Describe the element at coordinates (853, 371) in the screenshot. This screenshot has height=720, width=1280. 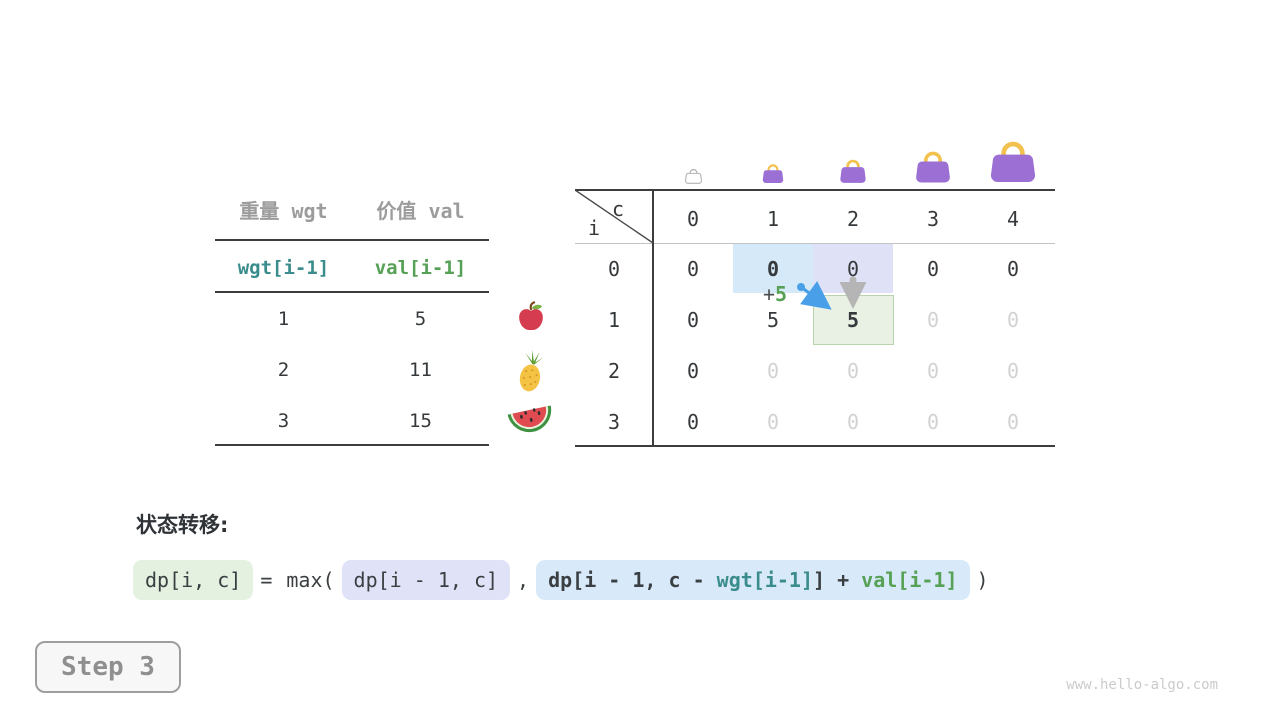
I see `dp-cell-2-2: 0` at that location.